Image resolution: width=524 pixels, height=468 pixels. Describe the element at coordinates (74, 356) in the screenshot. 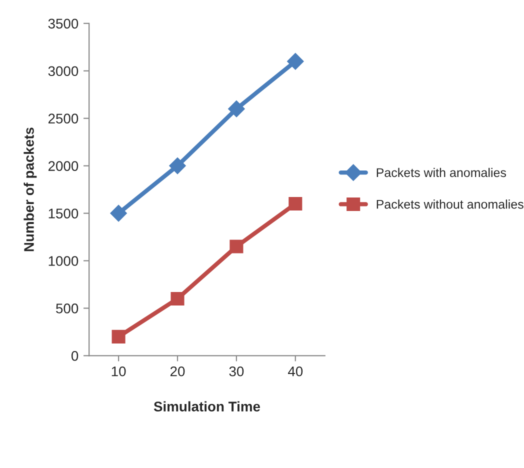

I see `y-tick-label: 0` at that location.